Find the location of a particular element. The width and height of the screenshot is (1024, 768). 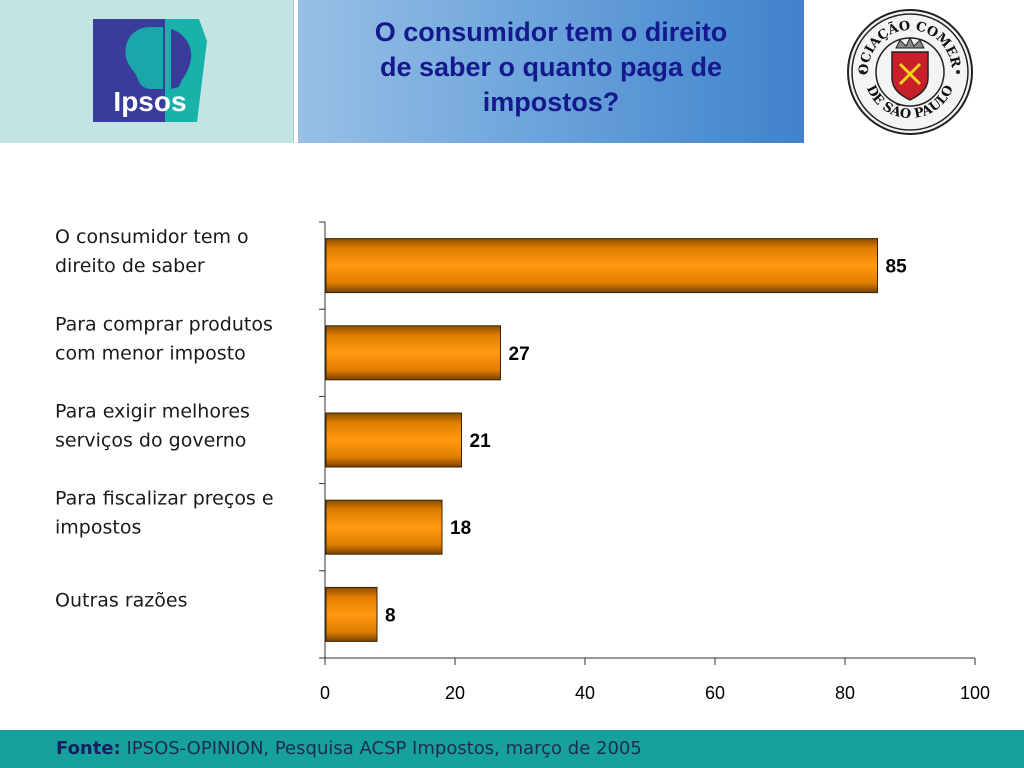

category-label-line: Para exigir melhores is located at coordinates (152, 412).